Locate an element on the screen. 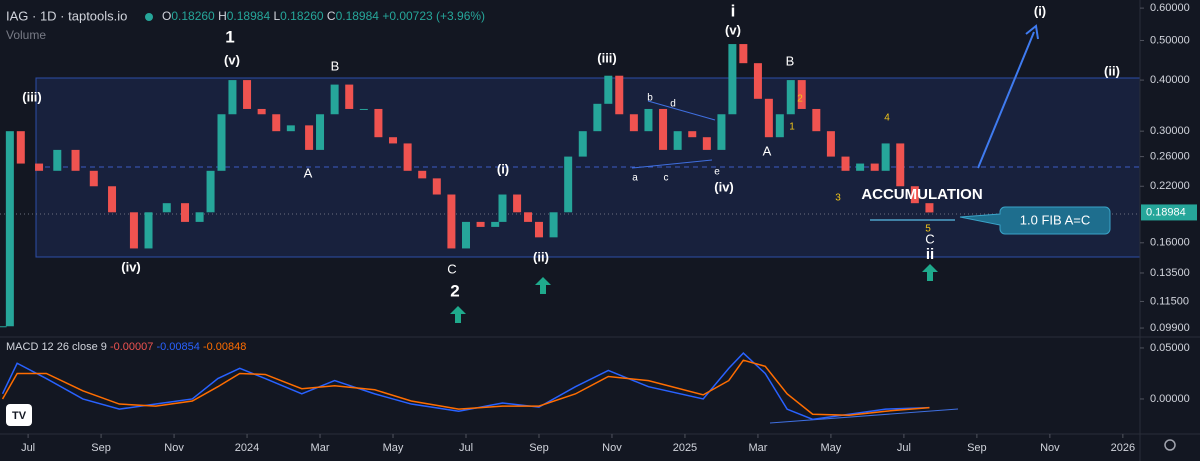 The image size is (1200, 461). annotation: 2 is located at coordinates (454, 290).